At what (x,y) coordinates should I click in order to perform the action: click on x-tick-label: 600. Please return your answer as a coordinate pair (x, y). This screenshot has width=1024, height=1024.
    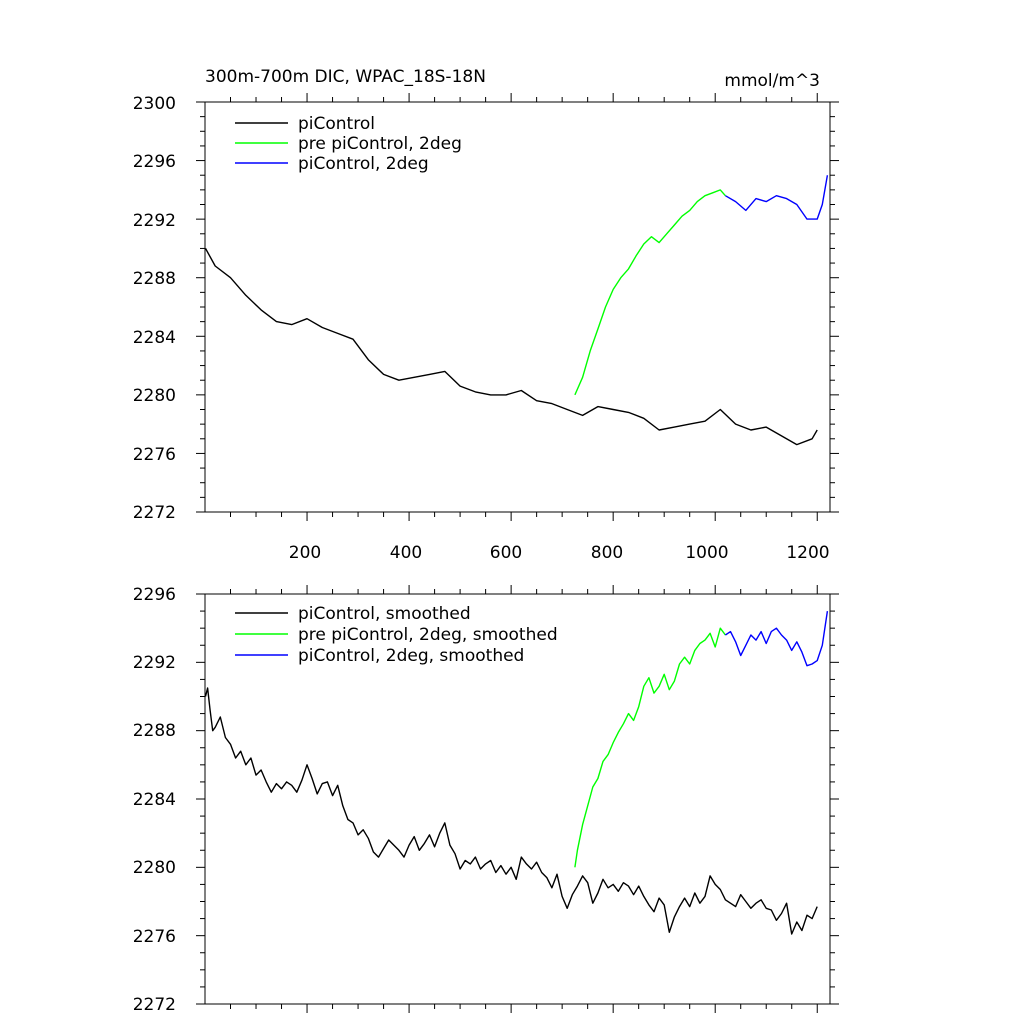
    Looking at the image, I should click on (506, 553).